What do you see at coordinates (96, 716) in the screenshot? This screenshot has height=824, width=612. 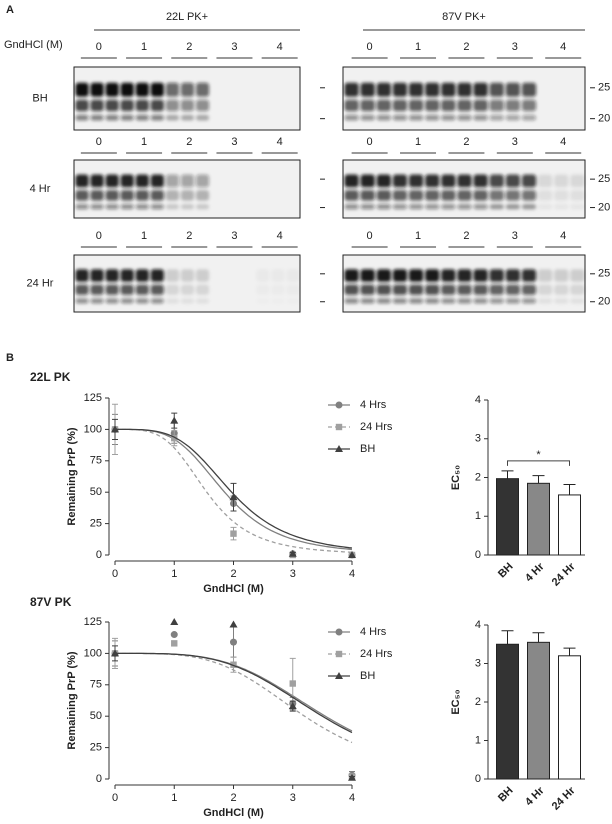 I see `y-tick-label: 50` at bounding box center [96, 716].